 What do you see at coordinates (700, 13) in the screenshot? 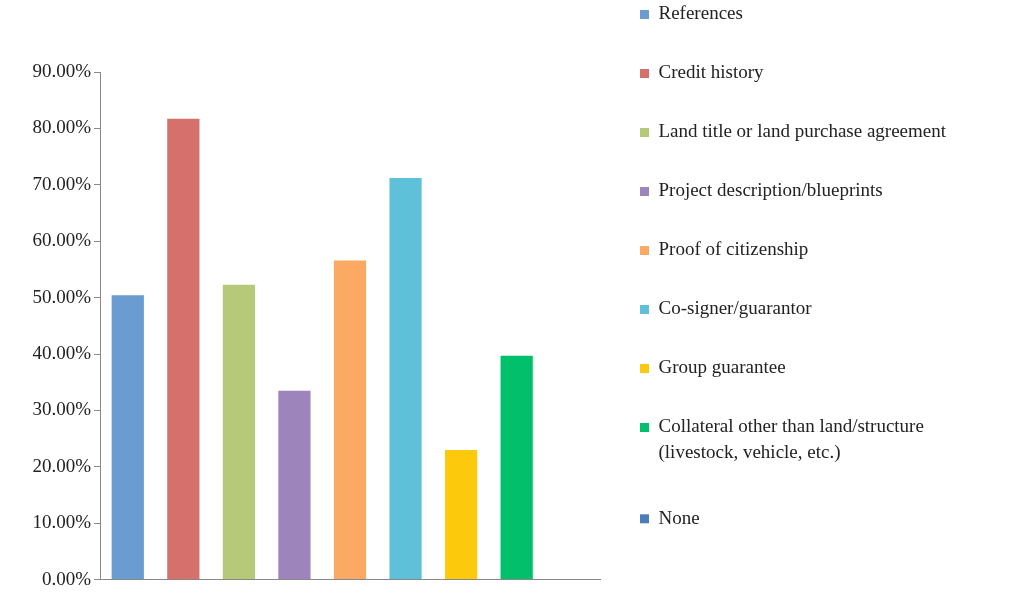
I see `legend-label: References` at bounding box center [700, 13].